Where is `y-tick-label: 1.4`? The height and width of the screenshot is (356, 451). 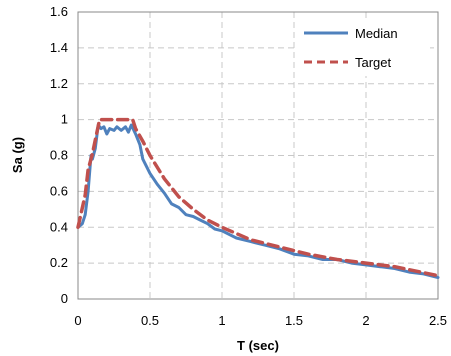
y-tick-label: 1.4 is located at coordinates (59, 47).